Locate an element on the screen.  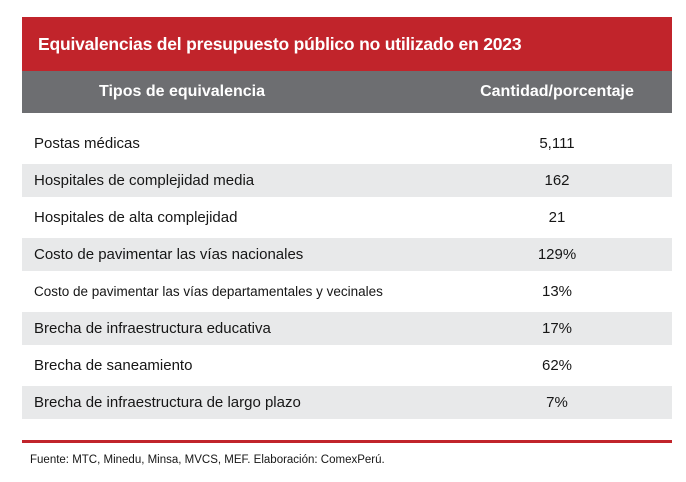
row-label: Postas médicas is located at coordinates (87, 143).